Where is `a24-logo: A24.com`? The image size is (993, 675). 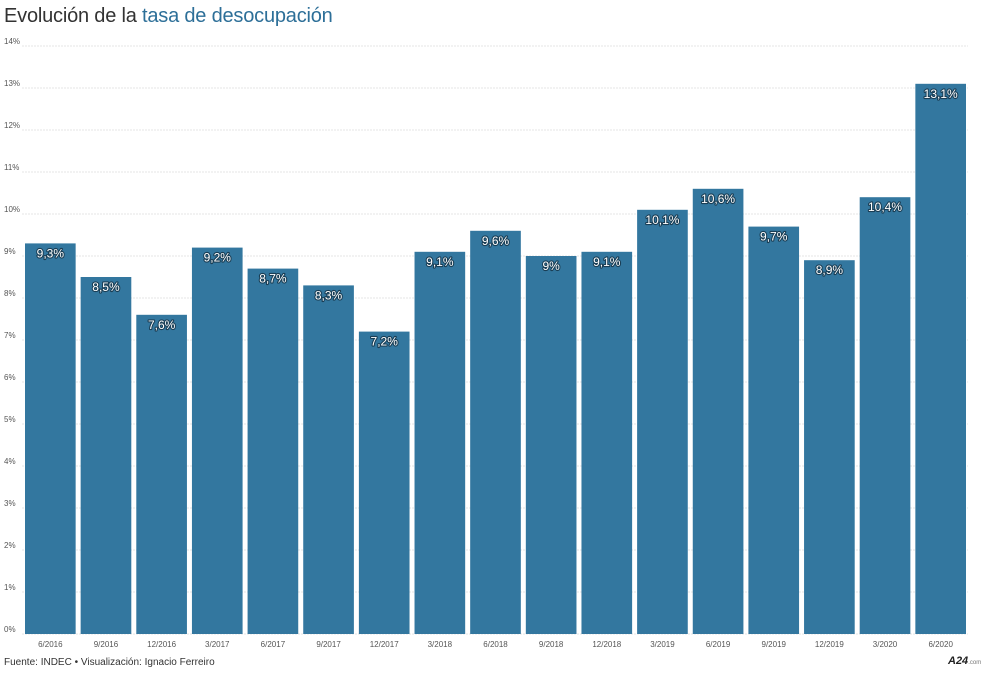
a24-logo: A24.com is located at coordinates (964, 661).